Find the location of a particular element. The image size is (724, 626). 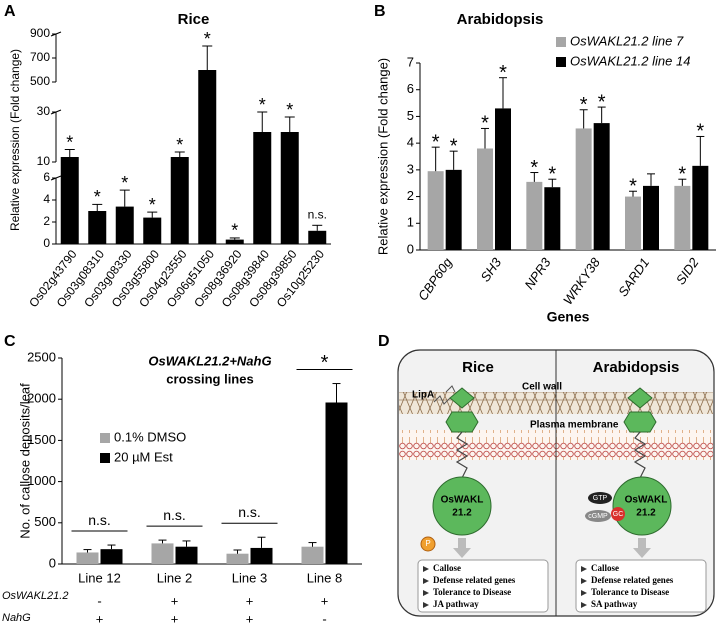

outcome-item: Callose is located at coordinates (447, 568).